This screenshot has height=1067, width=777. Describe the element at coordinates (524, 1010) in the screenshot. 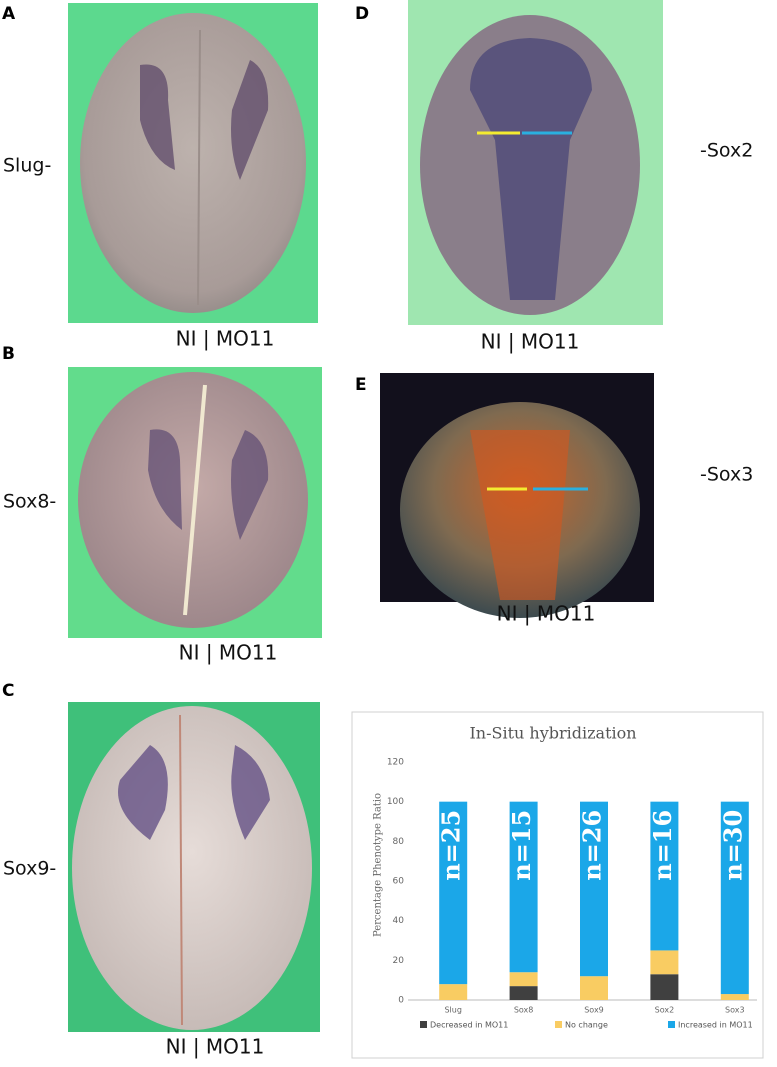

I see `x-tick-label: Sox8` at that location.